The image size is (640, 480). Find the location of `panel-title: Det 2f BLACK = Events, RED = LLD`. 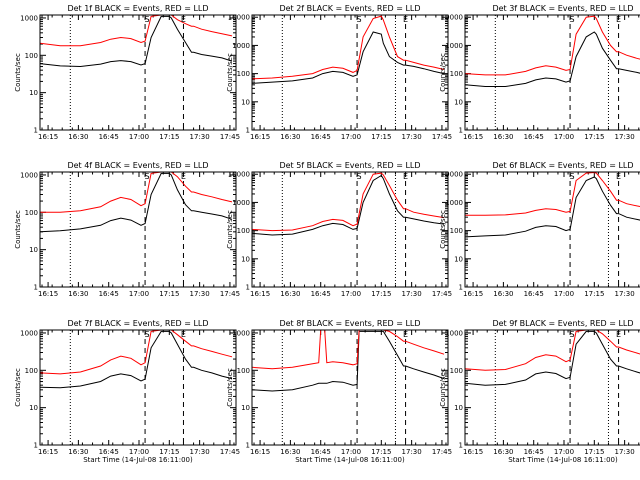

panel-title: Det 2f BLACK = Events, RED = LLD is located at coordinates (349, 8).